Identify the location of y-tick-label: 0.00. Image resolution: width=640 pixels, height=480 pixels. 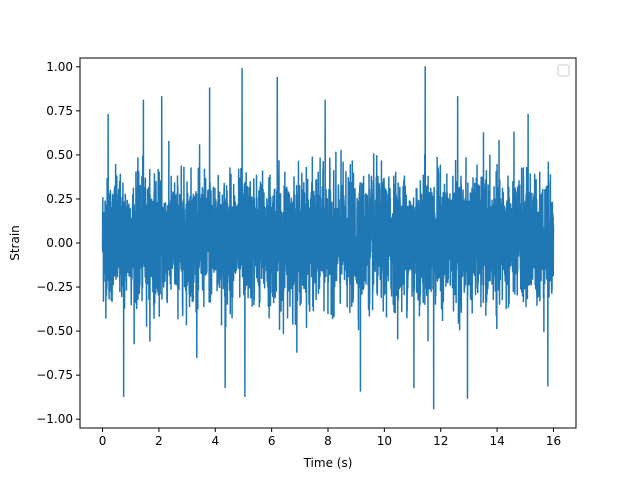
(59, 243).